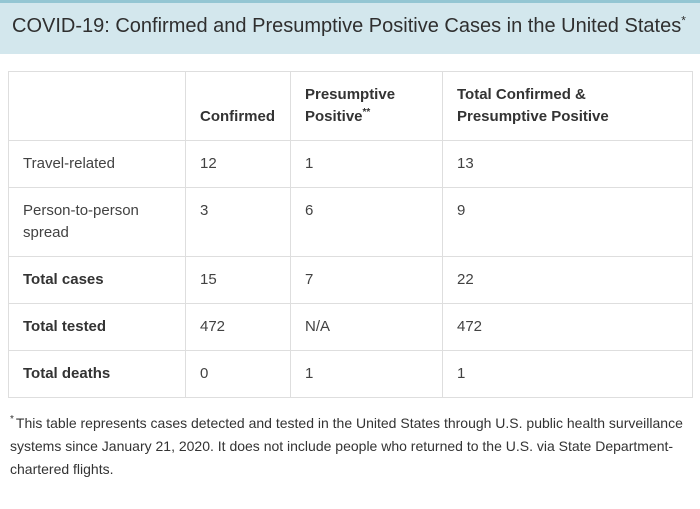  I want to click on table-row-total-cases: Total cases 15 7 22, so click(350, 280).